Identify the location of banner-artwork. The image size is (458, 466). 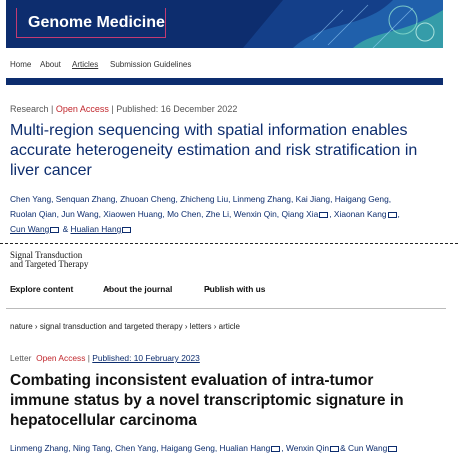
(343, 24).